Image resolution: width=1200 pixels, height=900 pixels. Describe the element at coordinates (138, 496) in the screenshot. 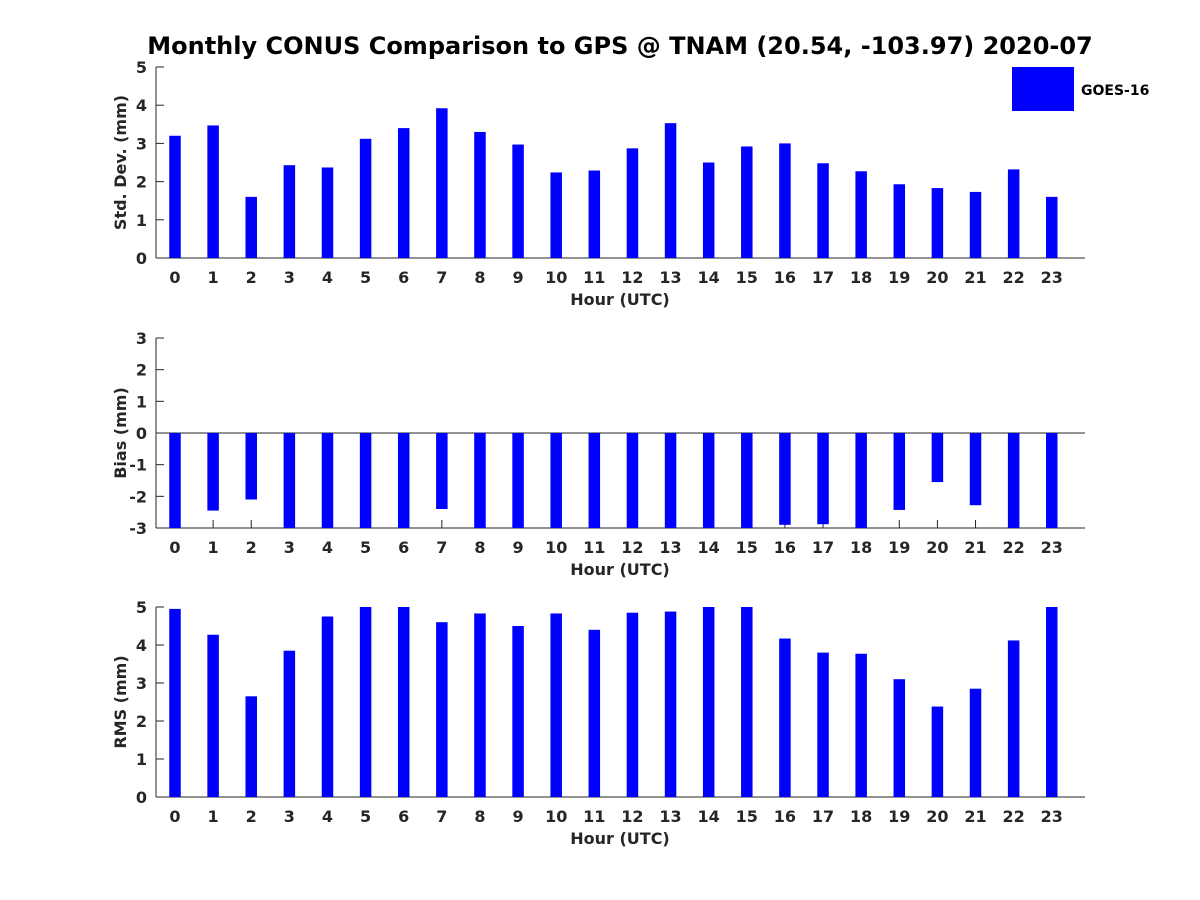

I see `y-tick-label: -2` at that location.